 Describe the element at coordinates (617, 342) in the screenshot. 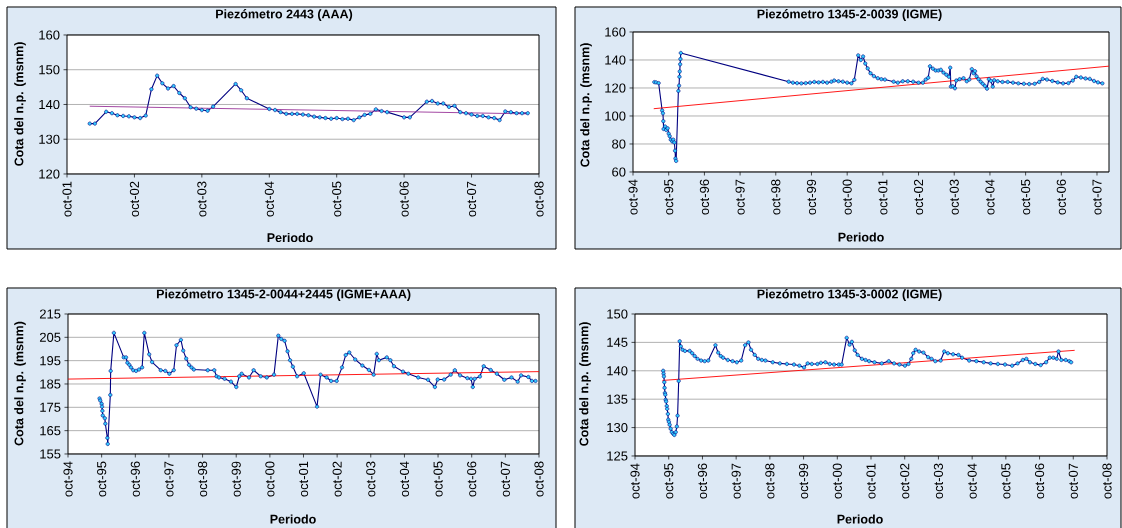

I see `y-tick-label: 145` at that location.